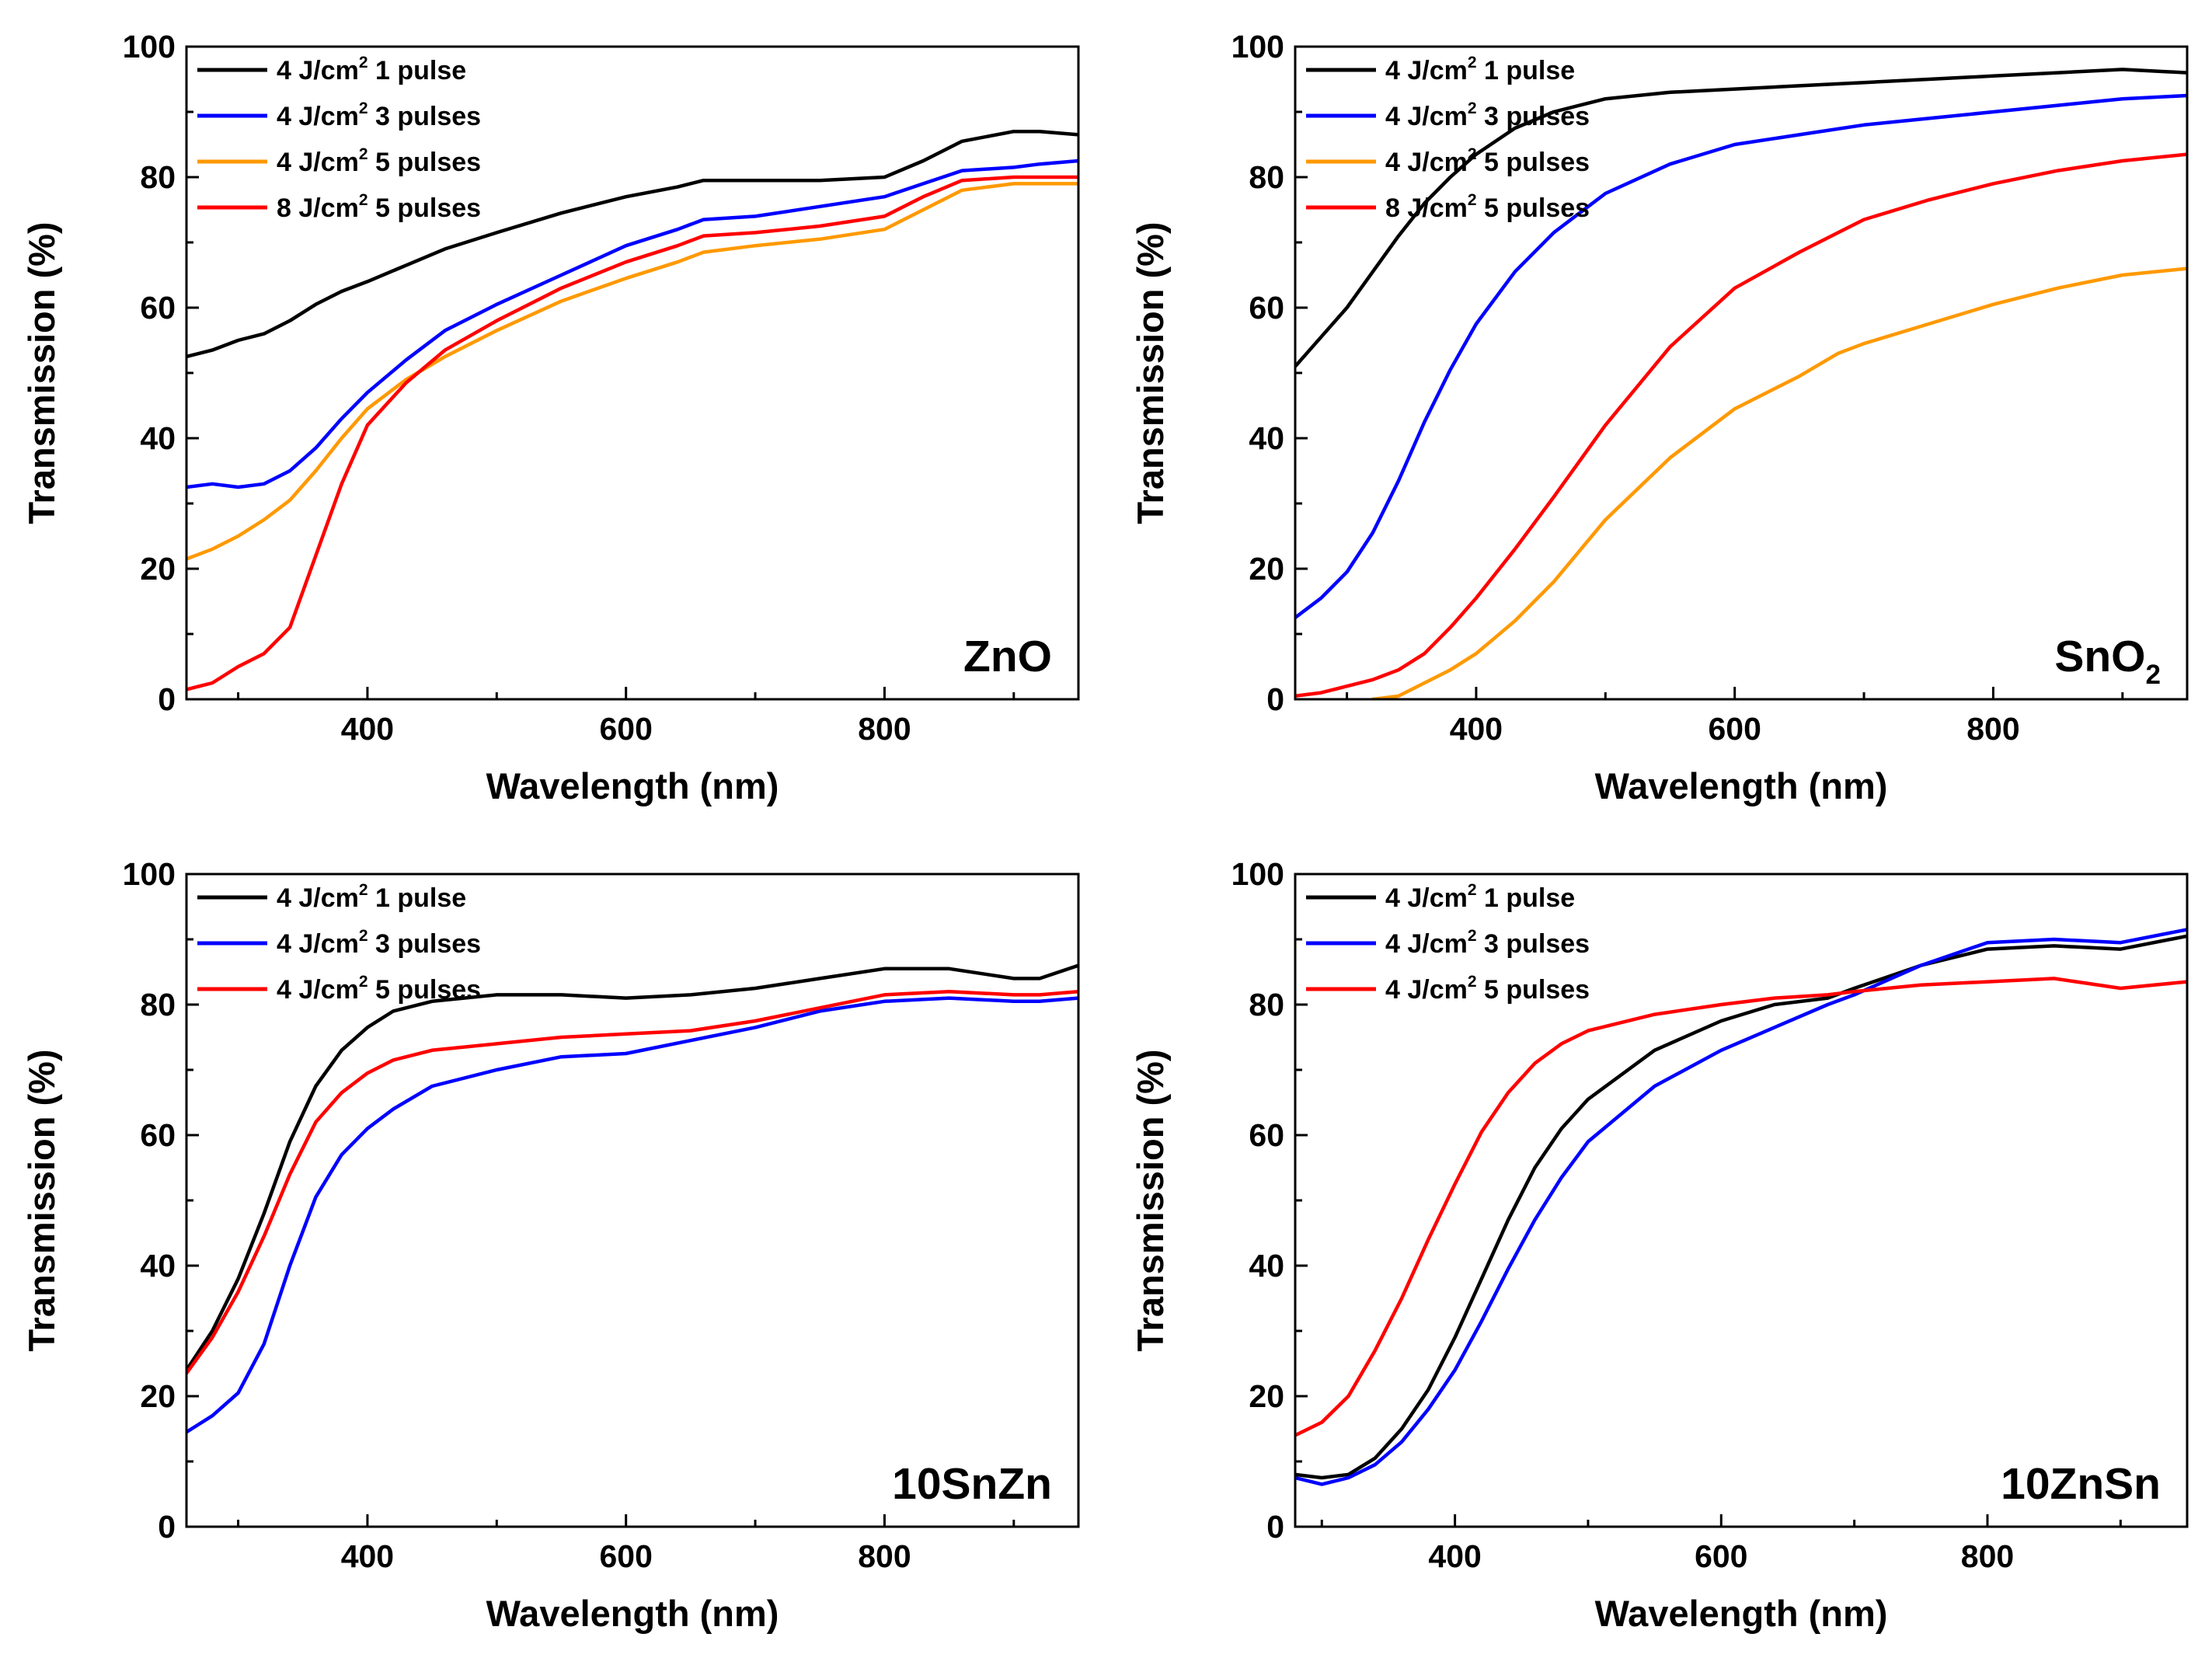 Image resolution: width=2212 pixels, height=1665 pixels. I want to click on sample-annotation: 10ZnSn, so click(2081, 1484).